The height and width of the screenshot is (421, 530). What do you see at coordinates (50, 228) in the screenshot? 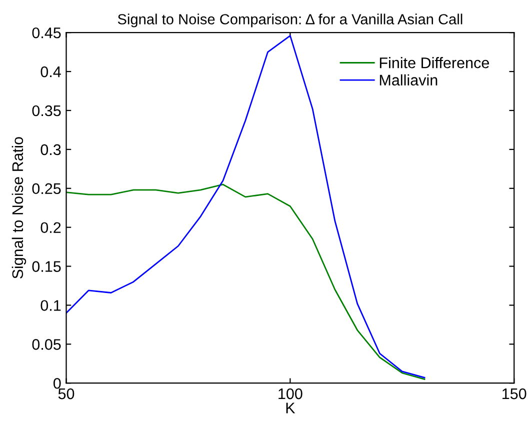
I see `y-tick-label: 0.2` at bounding box center [50, 228].